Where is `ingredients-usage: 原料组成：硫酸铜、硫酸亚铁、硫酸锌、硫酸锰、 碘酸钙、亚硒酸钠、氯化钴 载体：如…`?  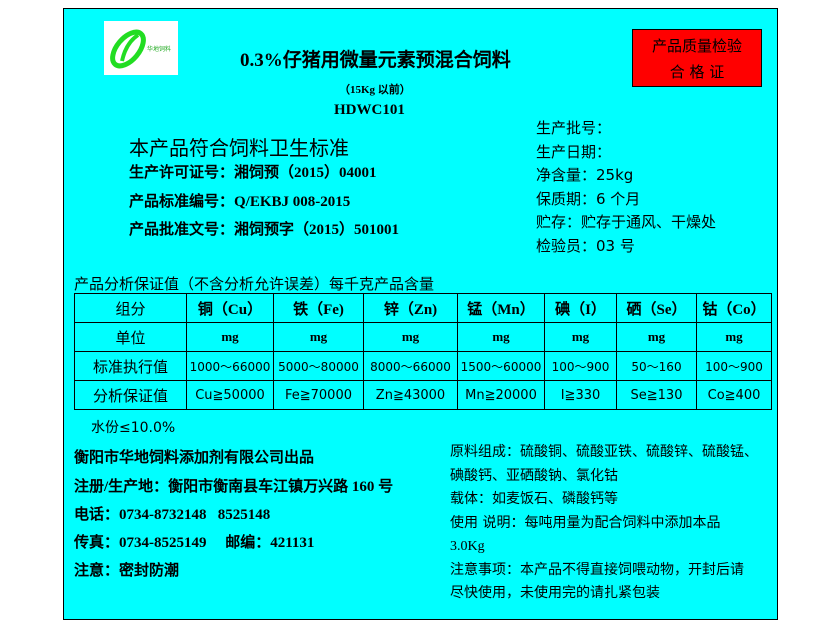
ingredients-usage: 原料组成：硫酸铜、硫酸亚铁、硫酸锌、硫酸锰、 碘酸钙、亚硒酸钠、氯化钴 载体：如… is located at coordinates (604, 523).